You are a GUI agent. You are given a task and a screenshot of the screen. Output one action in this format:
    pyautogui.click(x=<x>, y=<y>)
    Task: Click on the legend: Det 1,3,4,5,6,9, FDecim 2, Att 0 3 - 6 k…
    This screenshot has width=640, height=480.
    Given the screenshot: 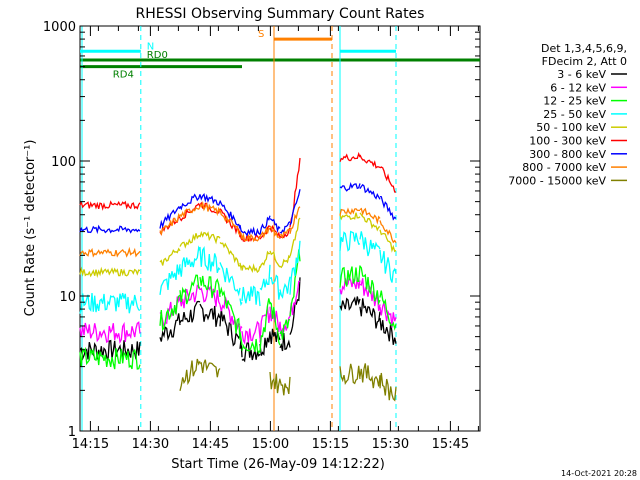 What is the action you would take?
    pyautogui.click(x=567, y=114)
    